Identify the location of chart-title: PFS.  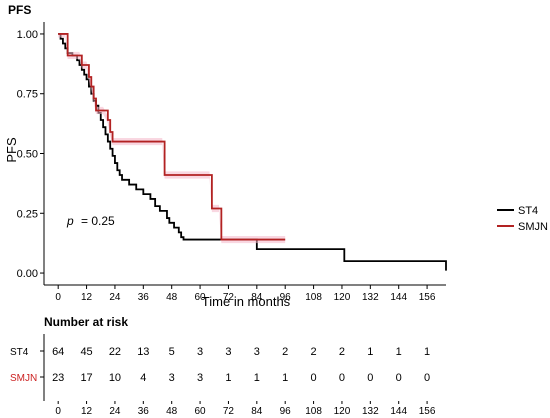
(19, 10).